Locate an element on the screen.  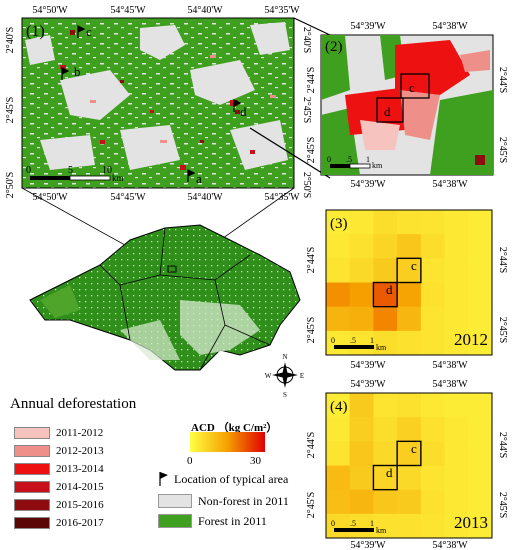
area-label: a is located at coordinates (199, 178).